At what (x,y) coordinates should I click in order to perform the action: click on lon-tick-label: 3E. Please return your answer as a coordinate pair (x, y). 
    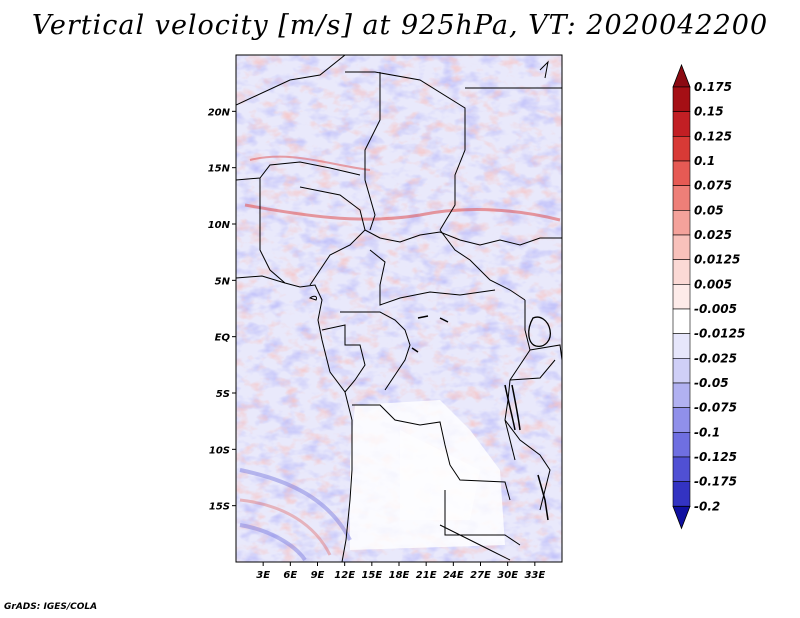
    Looking at the image, I should click on (263, 575).